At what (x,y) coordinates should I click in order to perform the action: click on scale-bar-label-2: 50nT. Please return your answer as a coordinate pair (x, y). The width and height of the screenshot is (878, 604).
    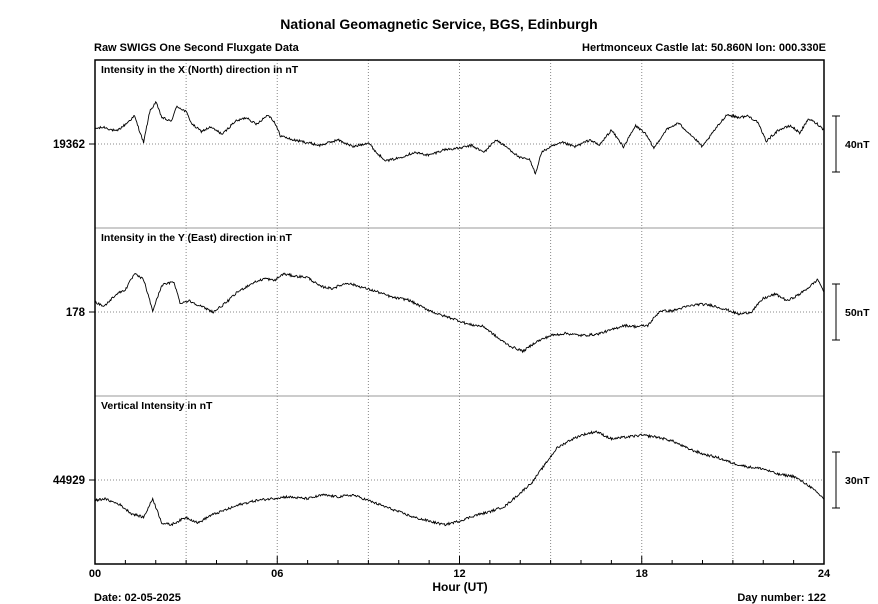
    Looking at the image, I should click on (857, 313).